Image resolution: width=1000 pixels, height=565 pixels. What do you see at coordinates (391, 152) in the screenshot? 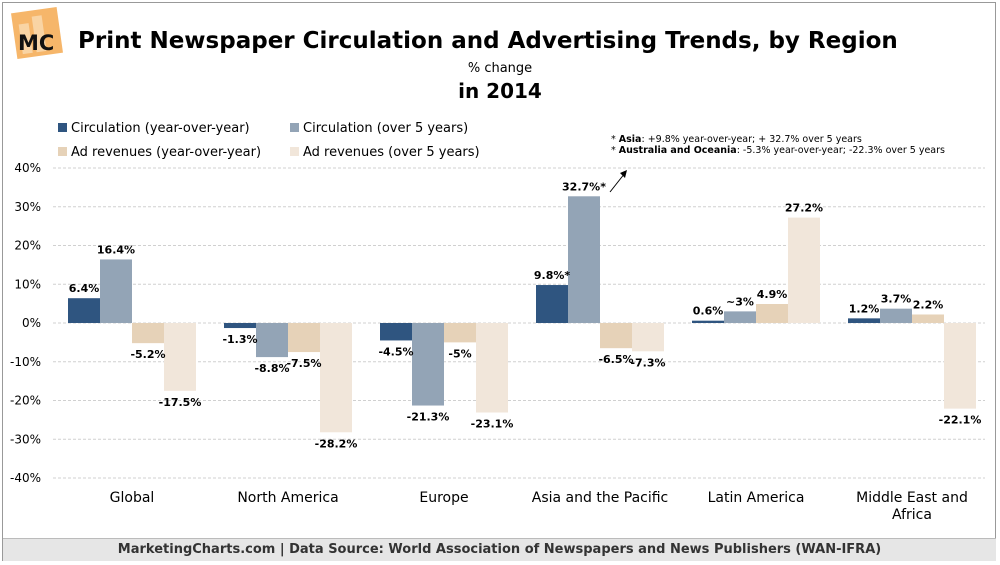
I see `legend-label: Ad revenues (over 5 years)` at bounding box center [391, 152].